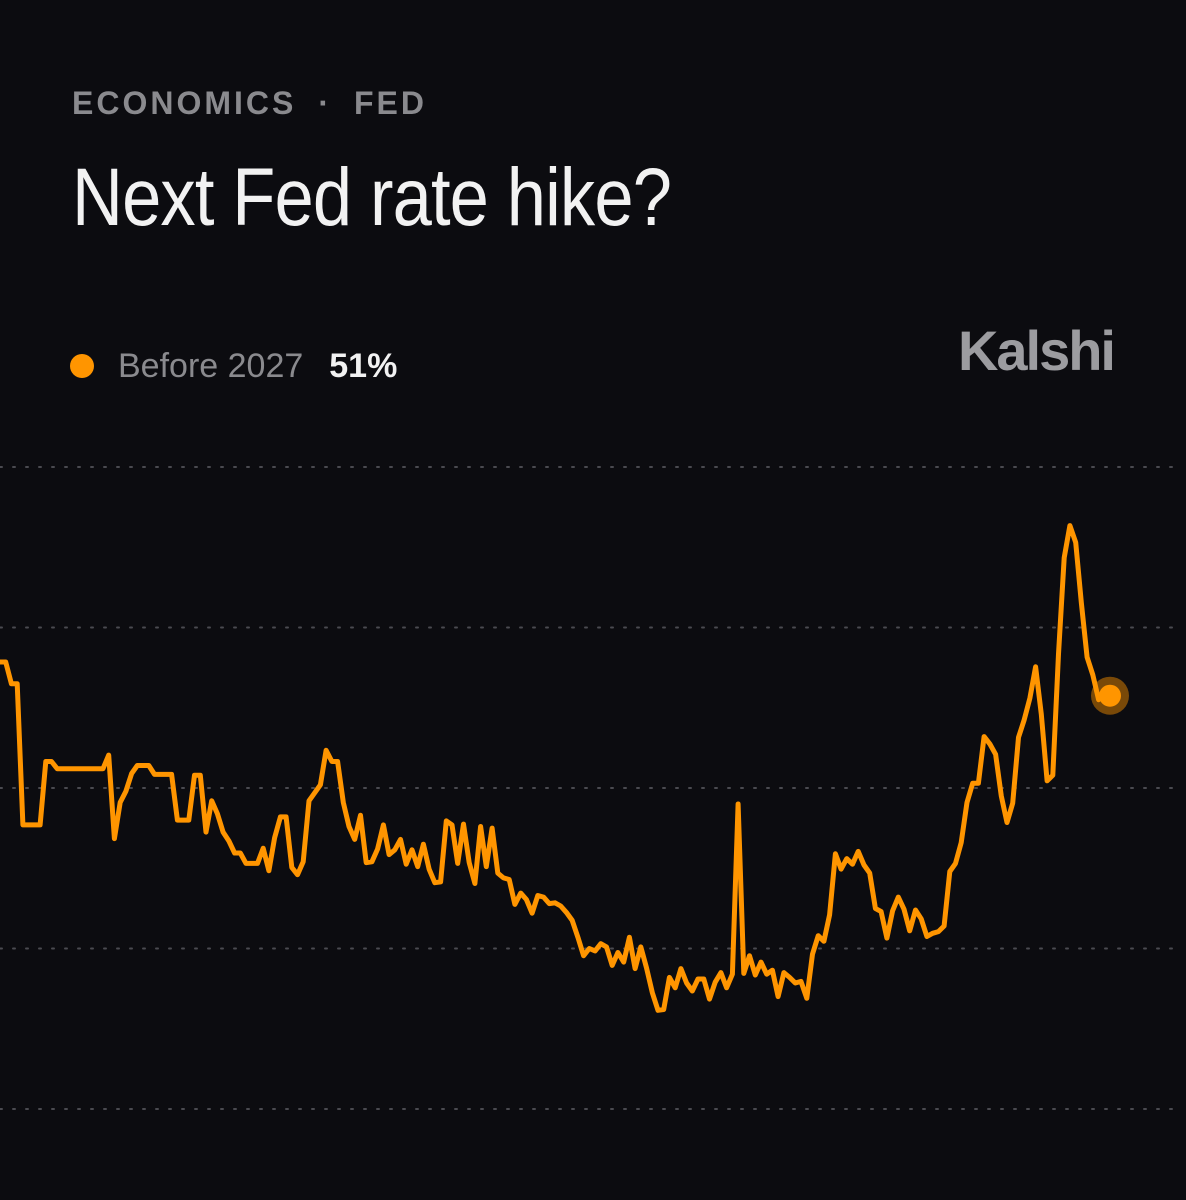 The image size is (1186, 1200). Describe the element at coordinates (211, 365) in the screenshot. I see `legend-series-label: Before 2027` at that location.